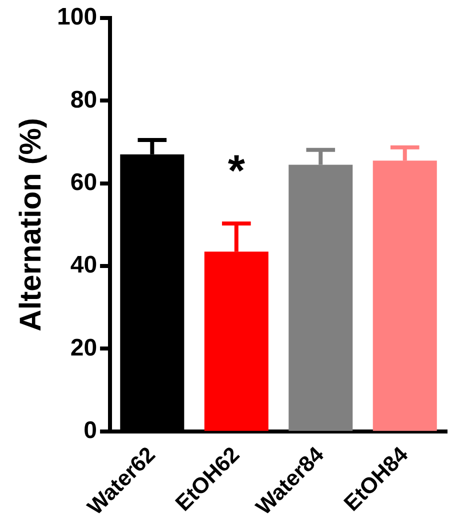  Describe the element at coordinates (77, 17) in the screenshot. I see `y-tick-label: 100` at that location.